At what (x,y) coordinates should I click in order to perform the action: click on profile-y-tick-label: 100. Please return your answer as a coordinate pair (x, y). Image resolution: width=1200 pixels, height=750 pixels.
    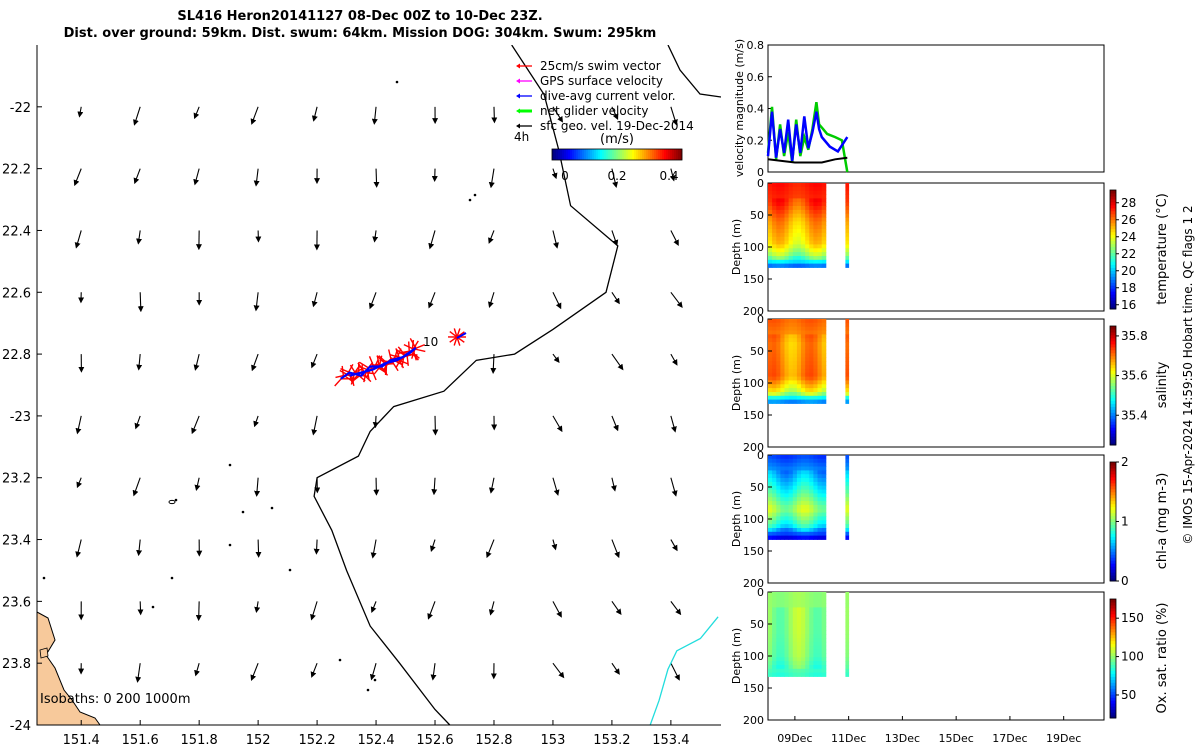
    Looking at the image, I should click on (753, 519).